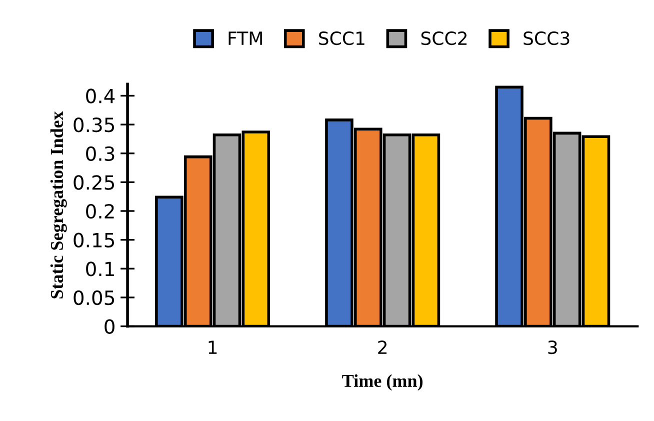  I want to click on x-axis-title: Time (mn), so click(382, 382).